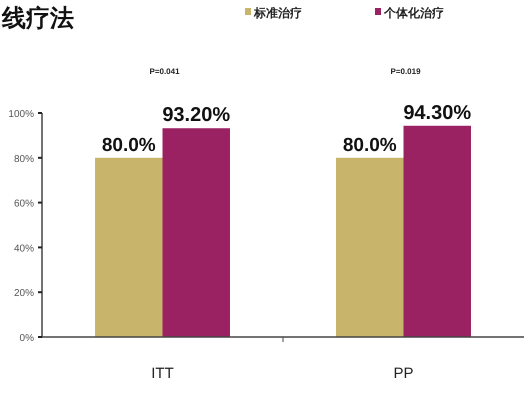 The image size is (528, 412). What do you see at coordinates (437, 113) in the screenshot?
I see `data-label: 94.30%` at bounding box center [437, 113].